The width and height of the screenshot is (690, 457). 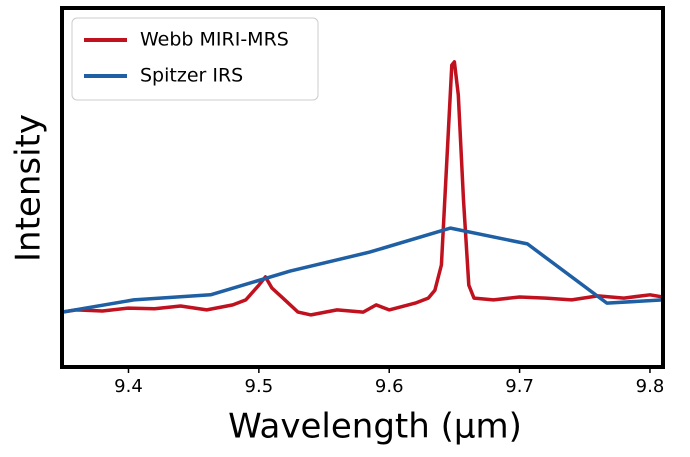 I want to click on x-tick-label: 9.7, so click(x=519, y=386).